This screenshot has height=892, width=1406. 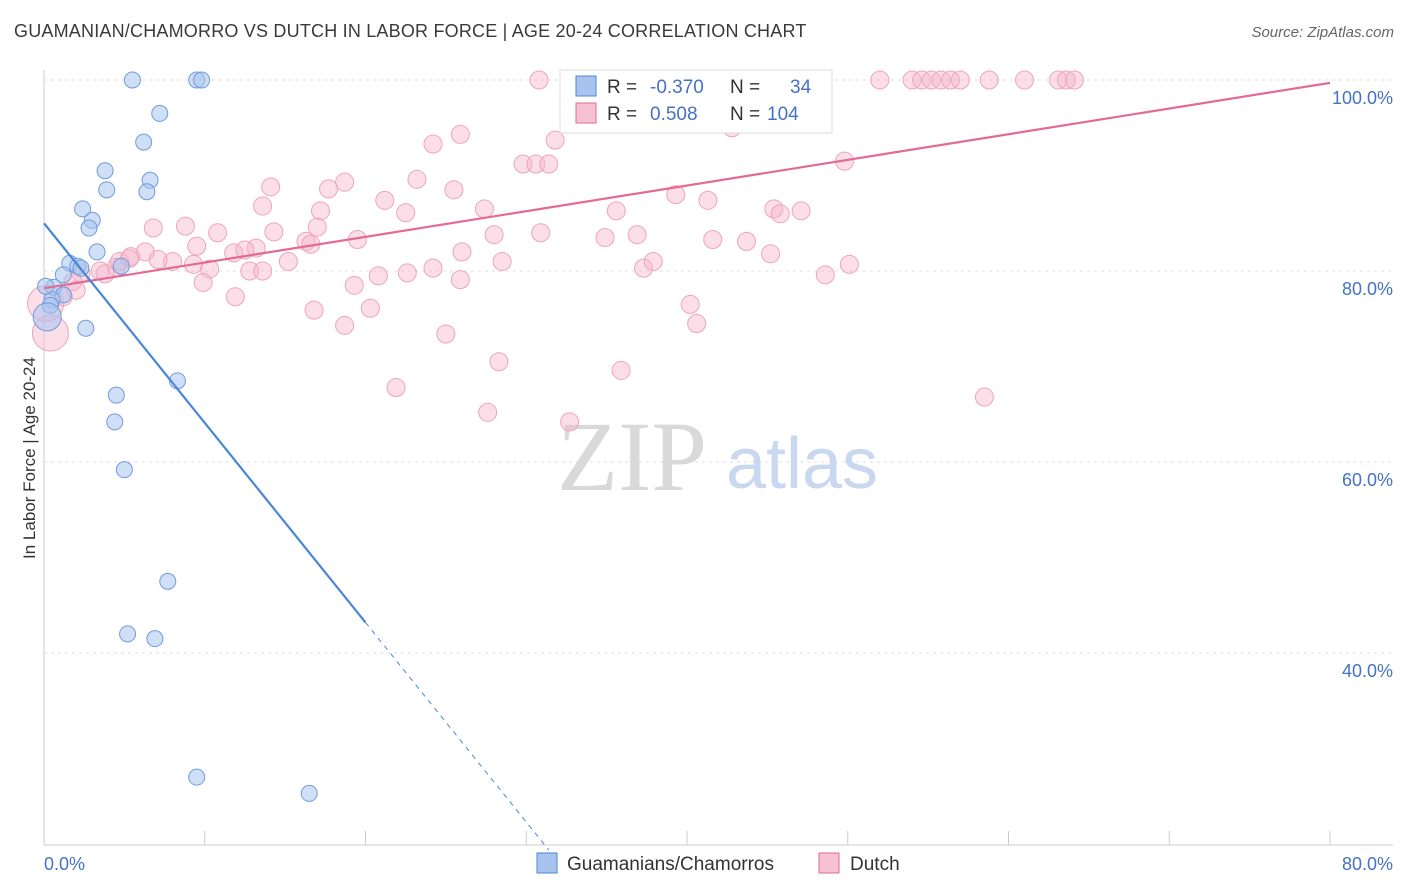 What do you see at coordinates (205, 423) in the screenshot?
I see `guamanian-trend-line` at bounding box center [205, 423].